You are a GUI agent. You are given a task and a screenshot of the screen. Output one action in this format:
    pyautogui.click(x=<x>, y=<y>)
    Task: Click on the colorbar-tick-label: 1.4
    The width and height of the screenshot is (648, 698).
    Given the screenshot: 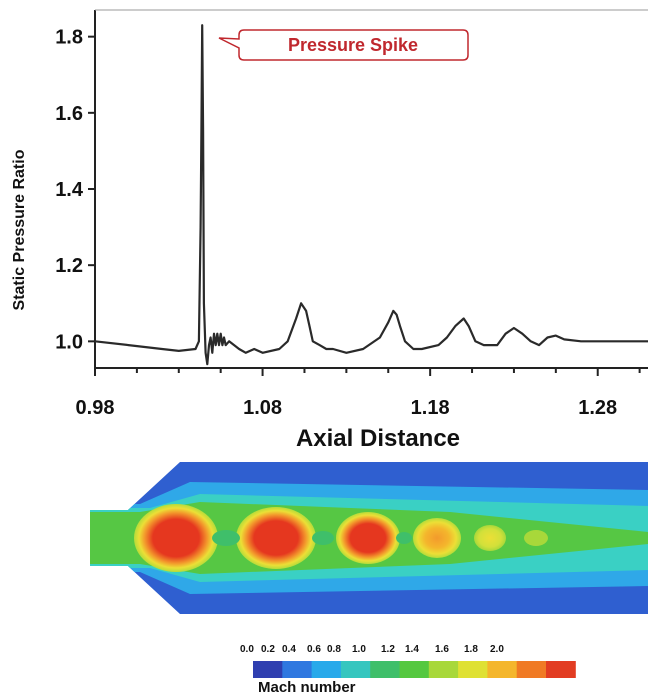 What is the action you would take?
    pyautogui.click(x=412, y=649)
    